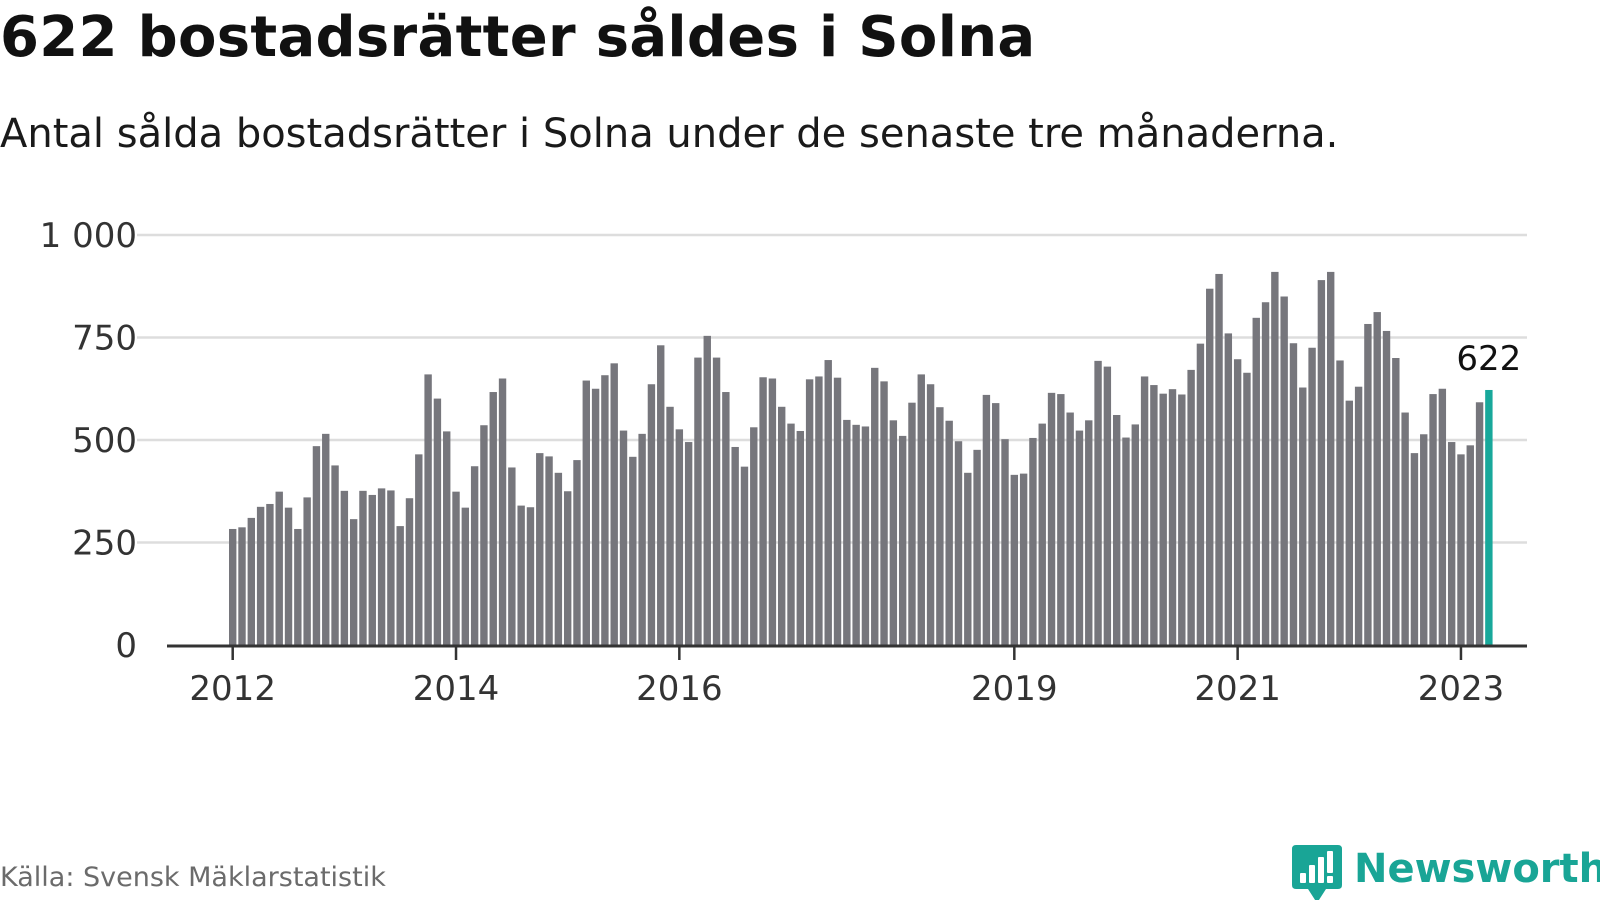  What do you see at coordinates (88, 441) in the screenshot?
I see `y-axis-tick-labels: 0 250 500 750 1 000` at bounding box center [88, 441].